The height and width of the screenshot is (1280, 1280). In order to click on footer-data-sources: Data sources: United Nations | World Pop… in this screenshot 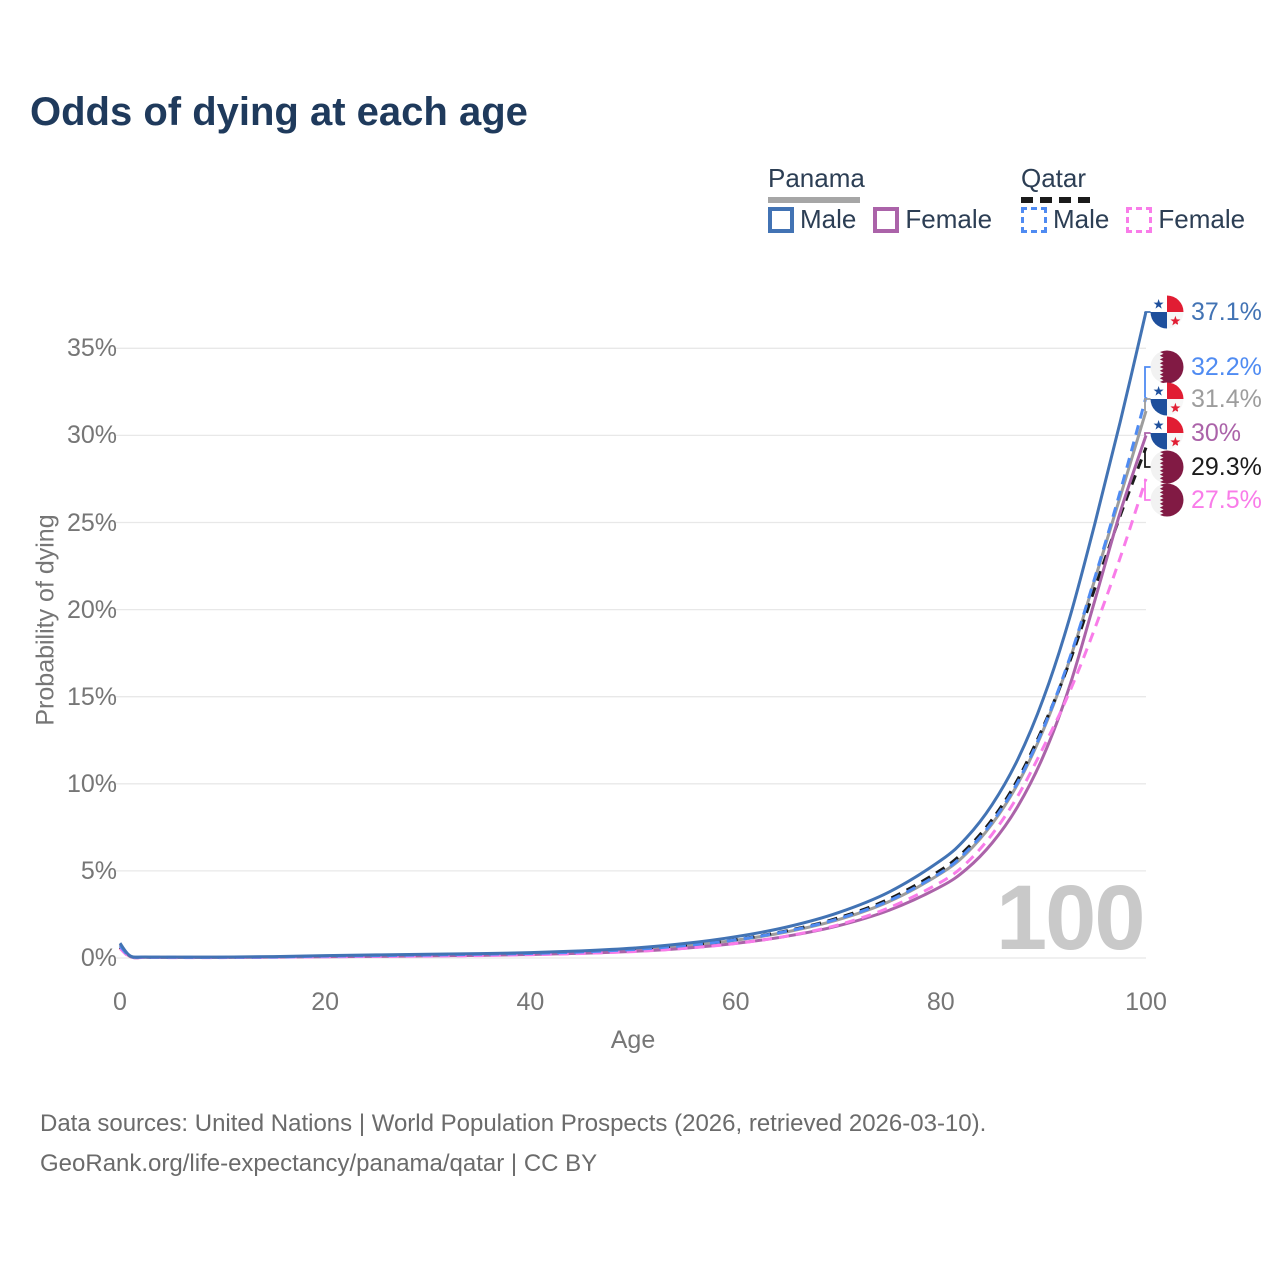, I will do `click(513, 1123)`.